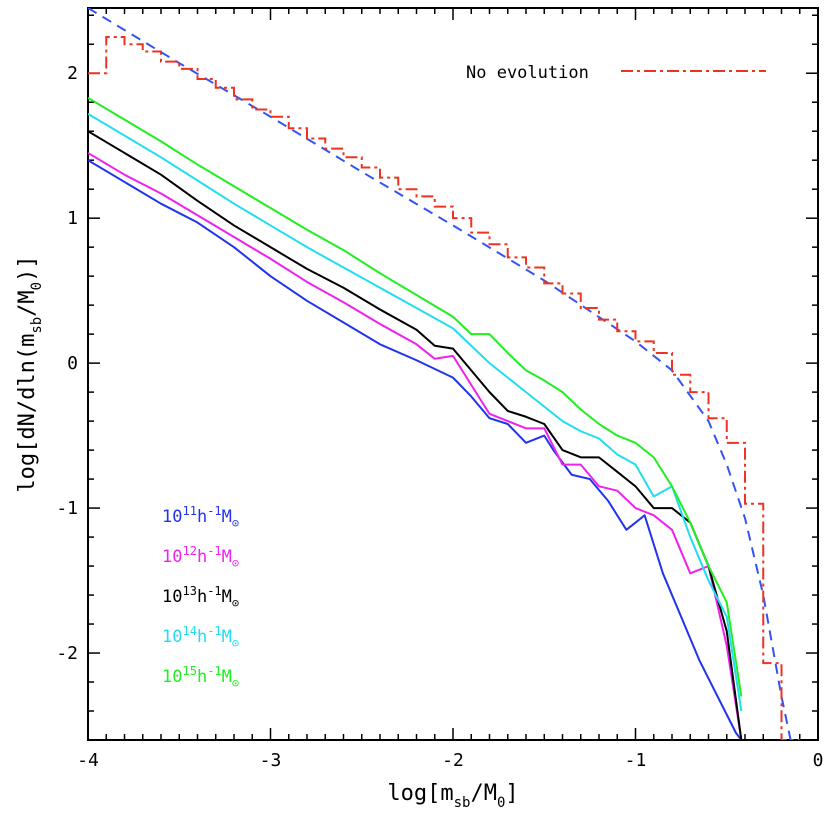  What do you see at coordinates (452, 796) in the screenshot?
I see `x-axis-title: log[msb/M0]` at bounding box center [452, 796].